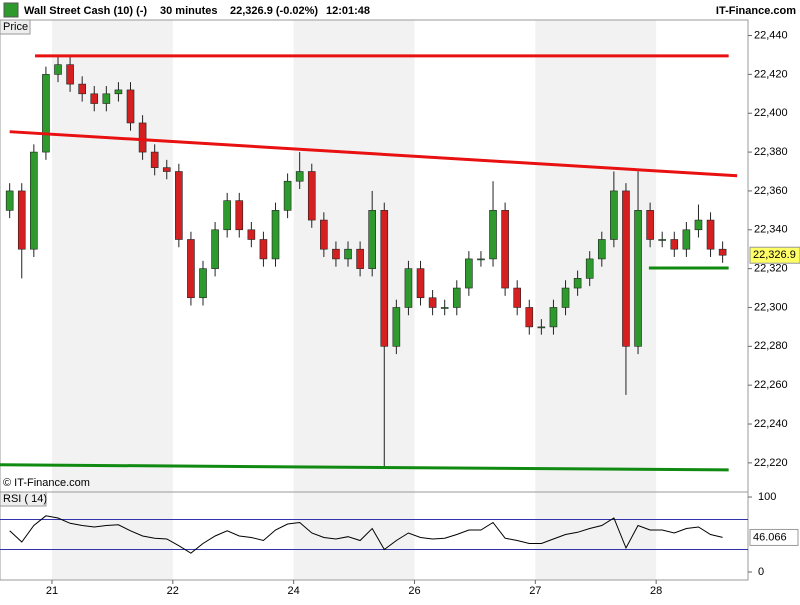  What do you see at coordinates (173, 591) in the screenshot?
I see `x-tick-label: 22` at bounding box center [173, 591].